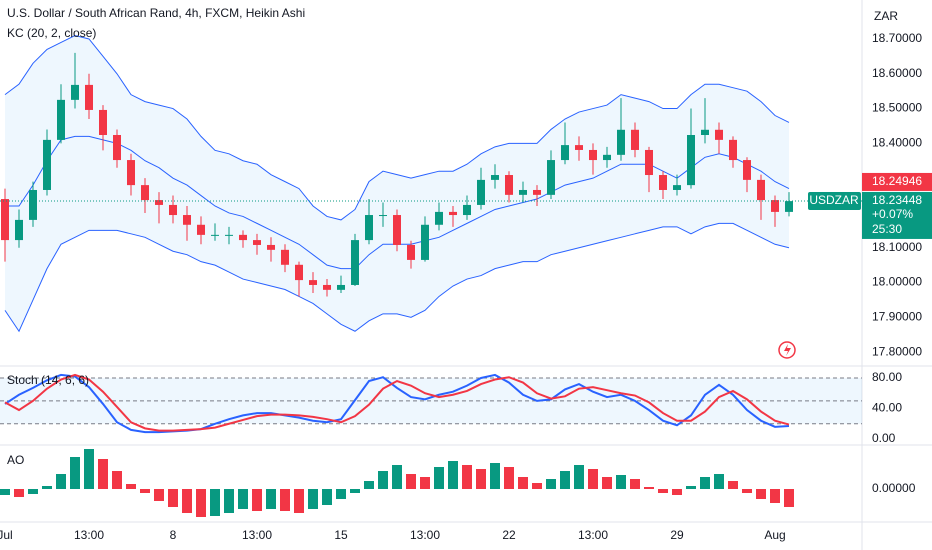 This screenshot has width=932, height=550. Describe the element at coordinates (897, 181) in the screenshot. I see `close-price-tag` at that location.